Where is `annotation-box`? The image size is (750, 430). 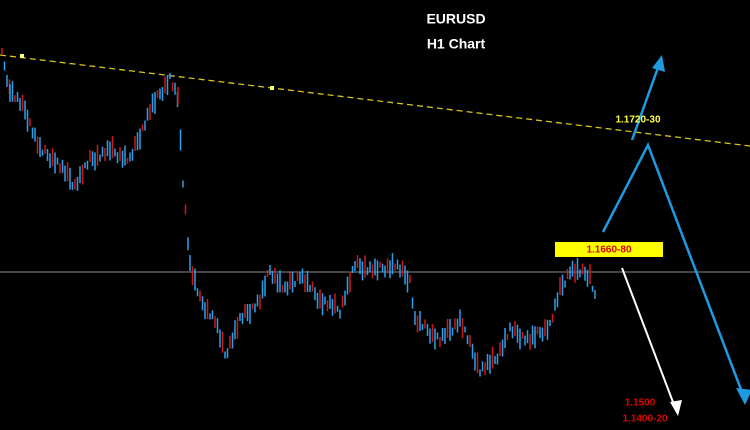
annotation-box is located at coordinates (609, 249).